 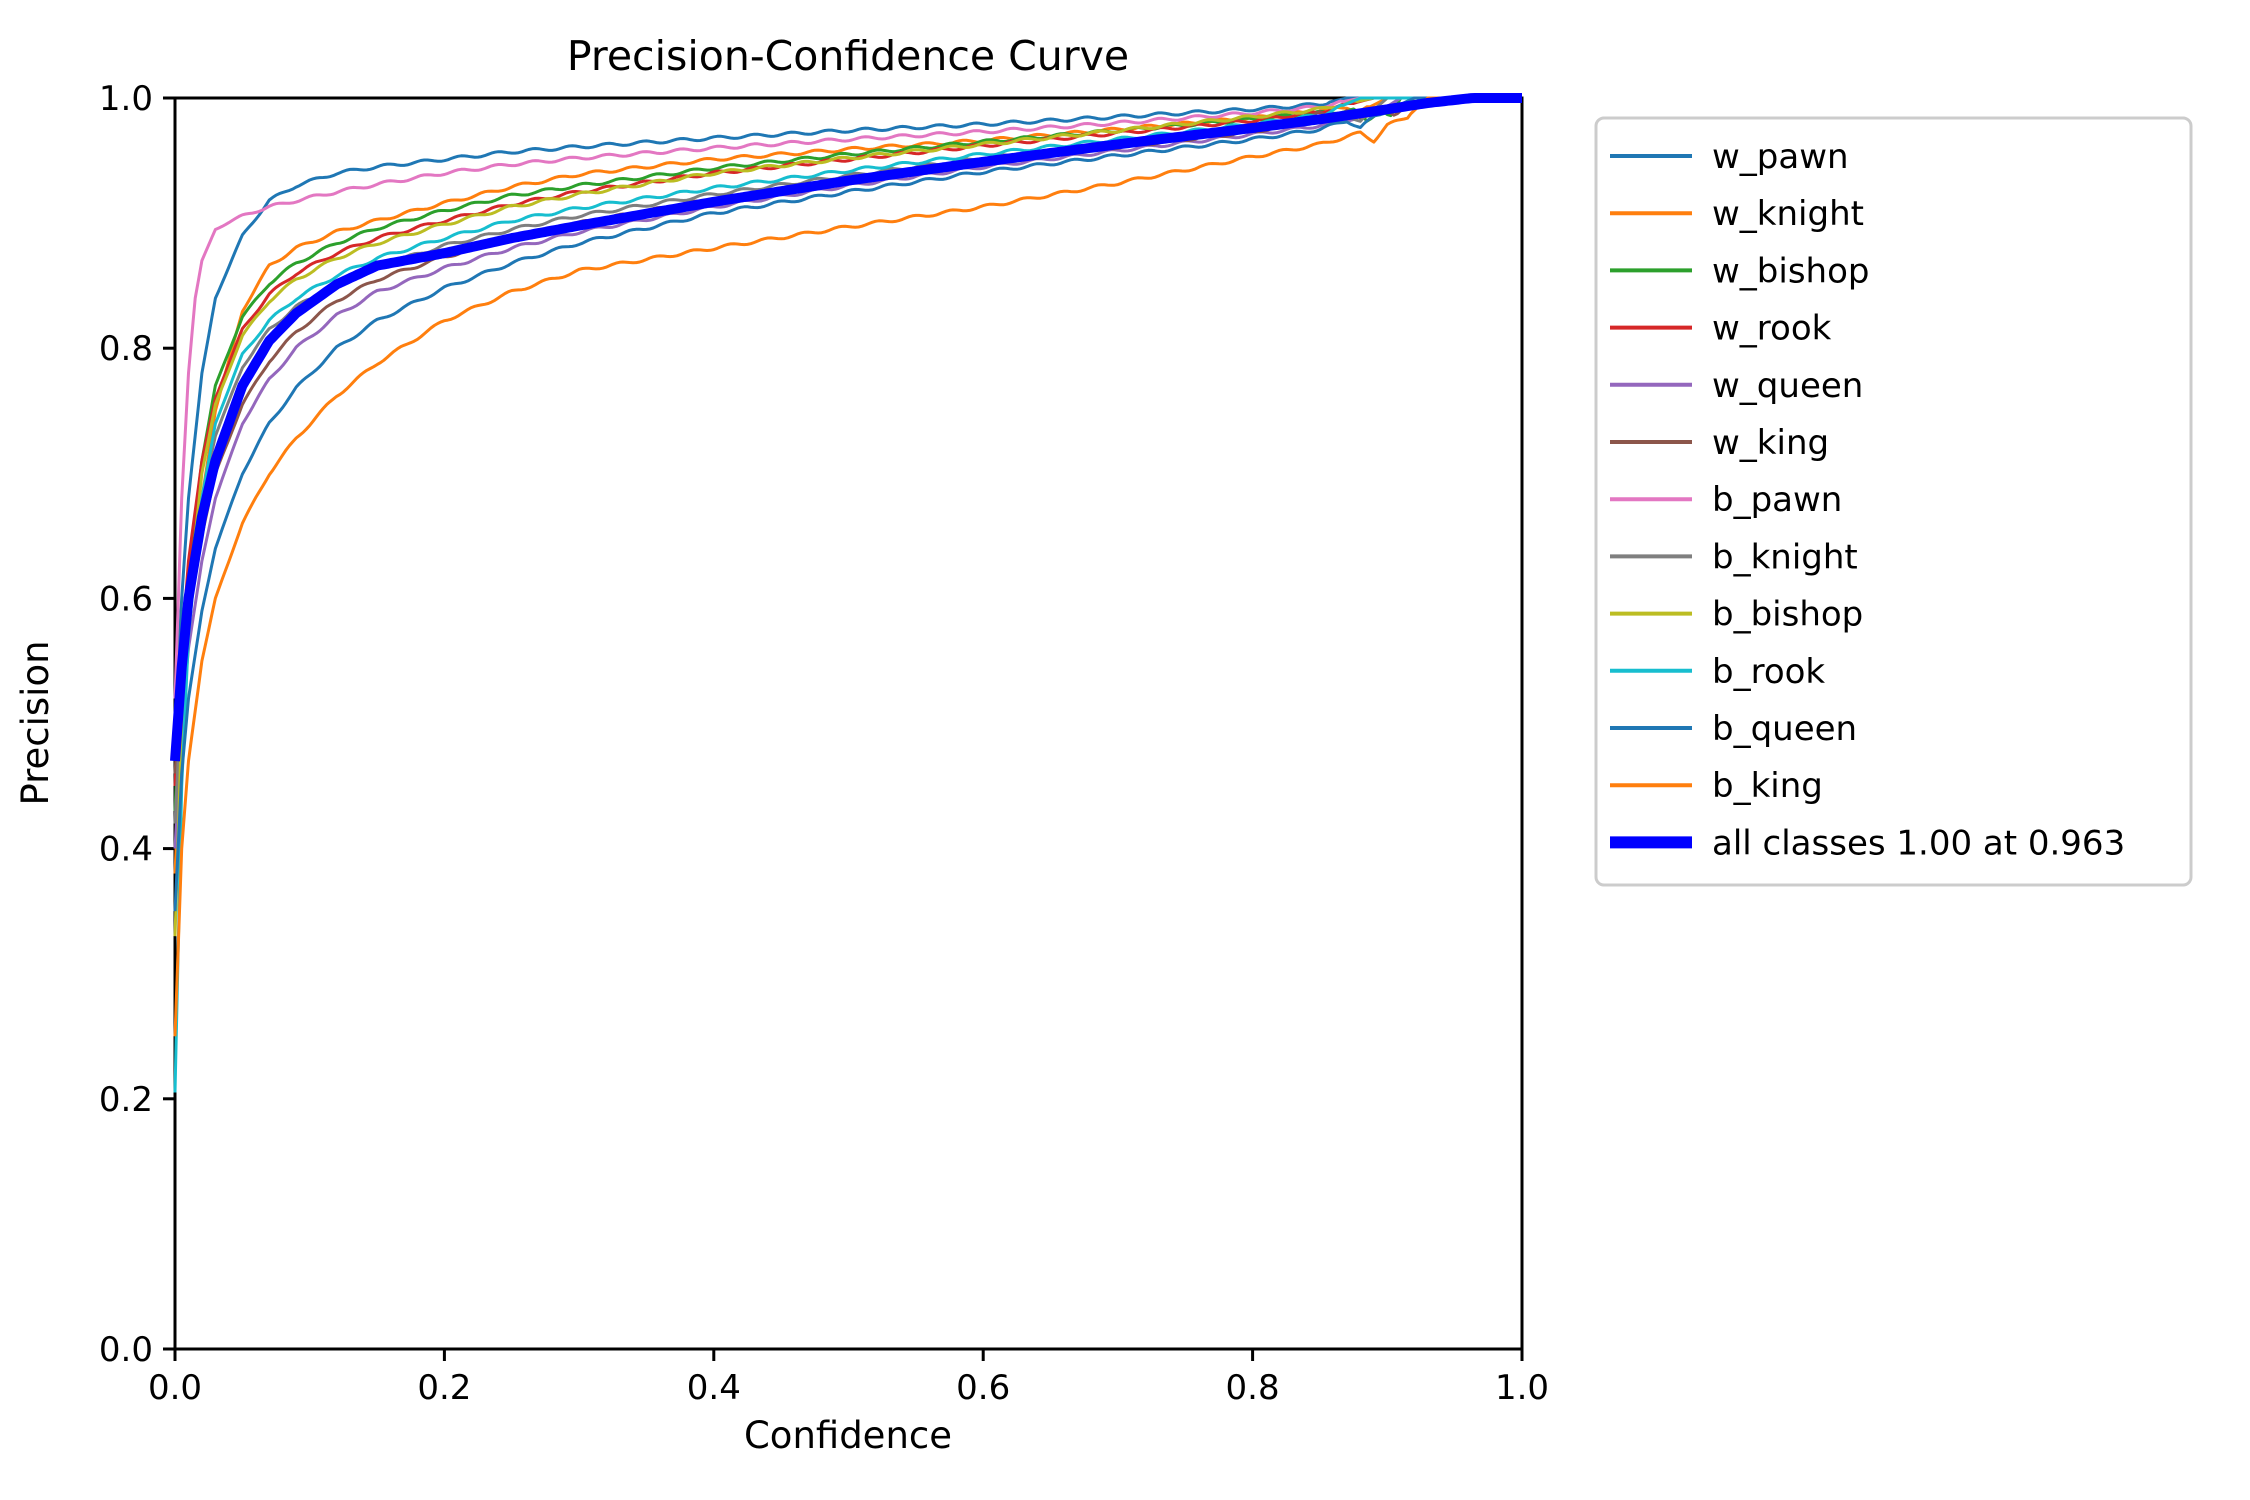 I want to click on legend-item: b_king, so click(x=1716, y=786).